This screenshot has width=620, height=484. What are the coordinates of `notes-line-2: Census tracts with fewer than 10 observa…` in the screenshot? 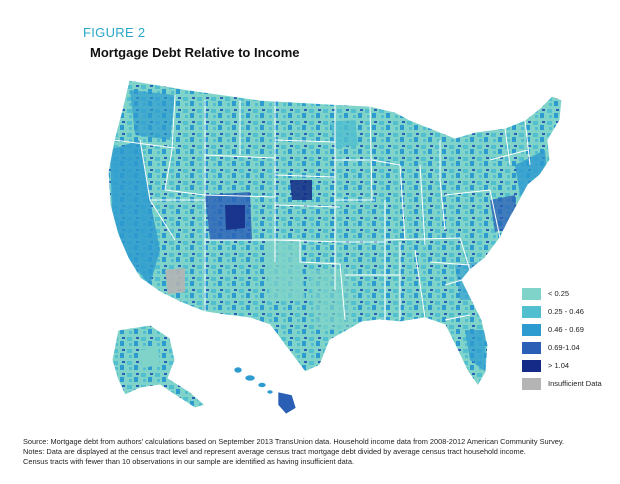 It's located at (188, 461).